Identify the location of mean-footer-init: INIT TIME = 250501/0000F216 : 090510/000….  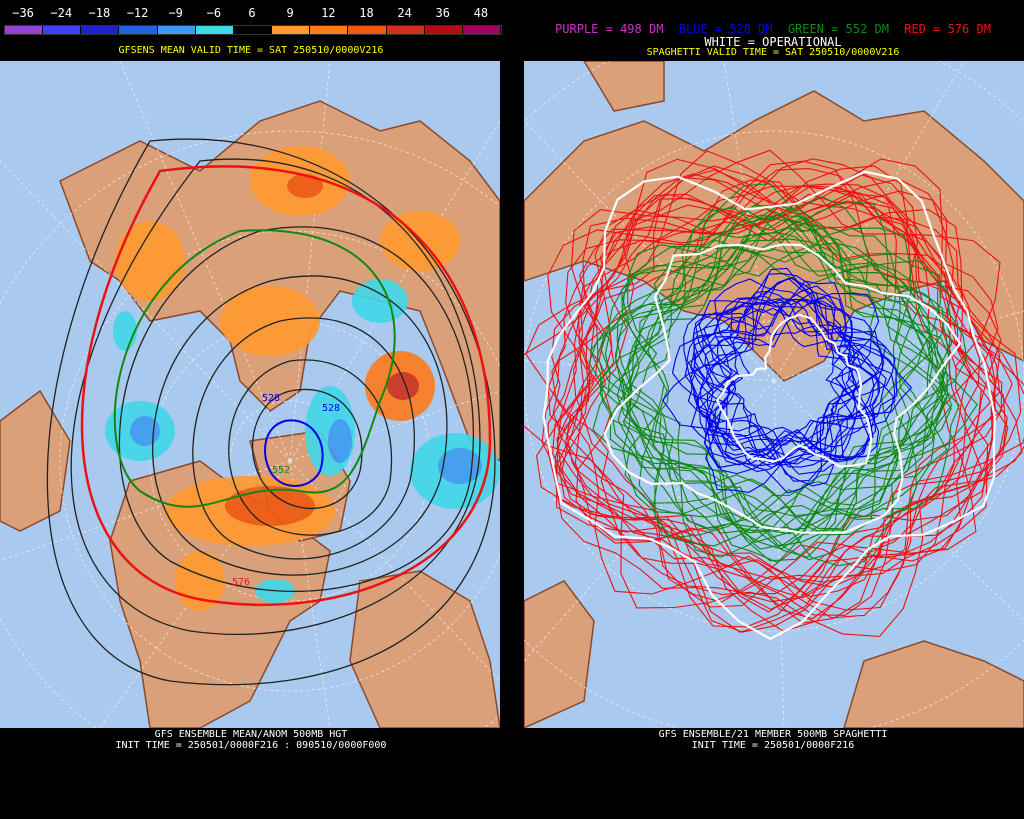
(251, 745).